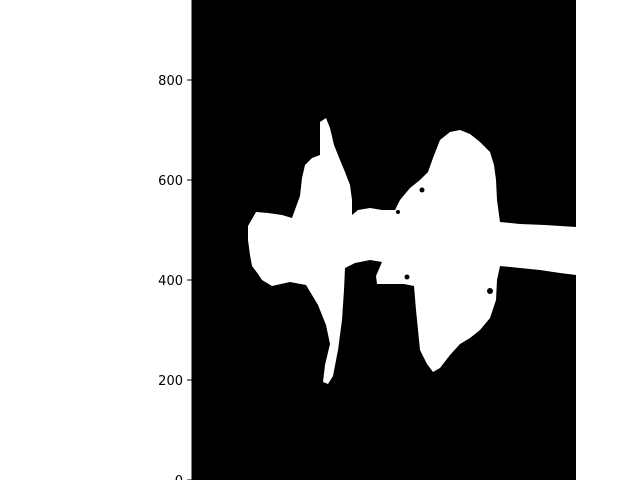 This screenshot has height=480, width=640. I want to click on y-tick-label: 400, so click(170, 281).